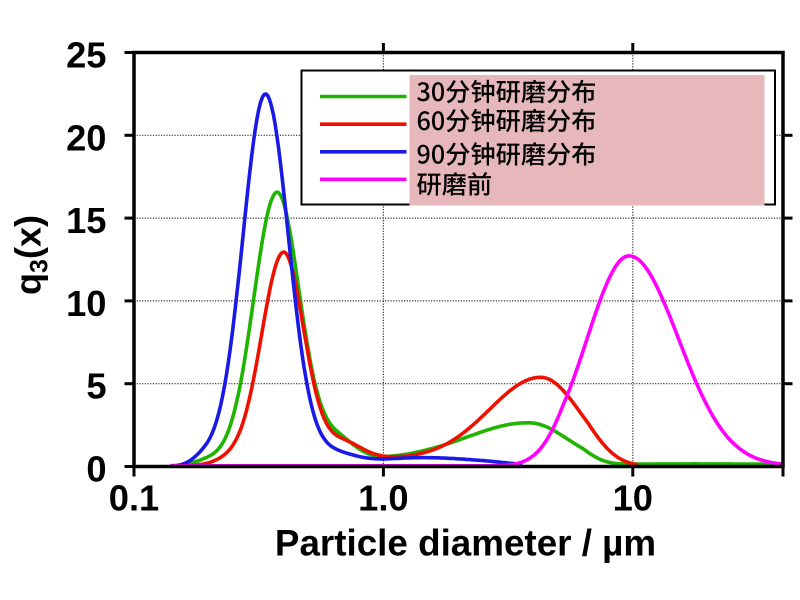 This screenshot has width=800, height=600. What do you see at coordinates (96, 469) in the screenshot?
I see `svg-text: 0` at bounding box center [96, 469].